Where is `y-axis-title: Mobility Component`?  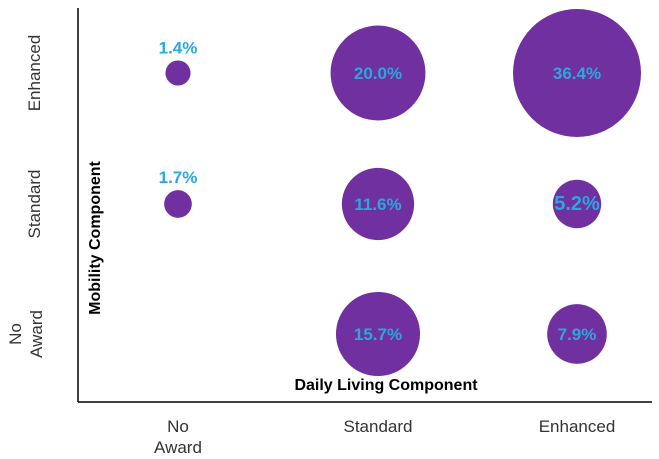
y-axis-title: Mobility Component is located at coordinates (95, 237).